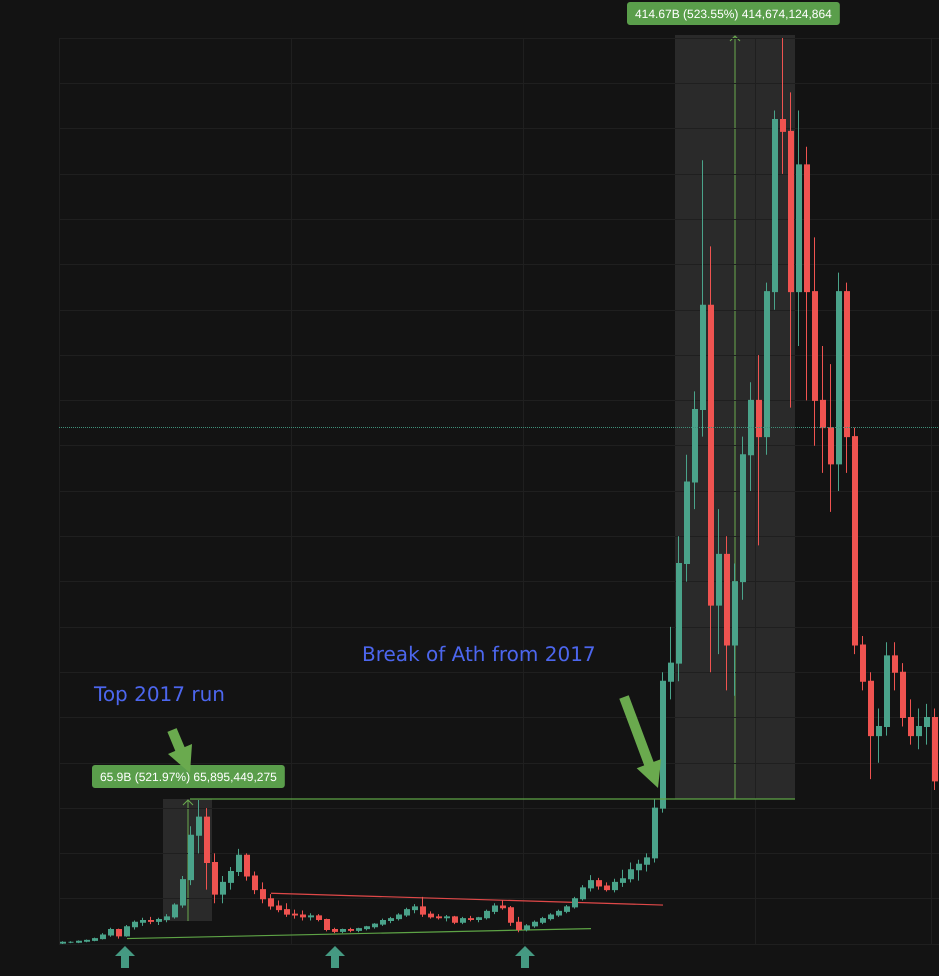 Image resolution: width=939 pixels, height=976 pixels. What do you see at coordinates (479, 654) in the screenshot?
I see `annotation: Break of Ath from 2017` at bounding box center [479, 654].